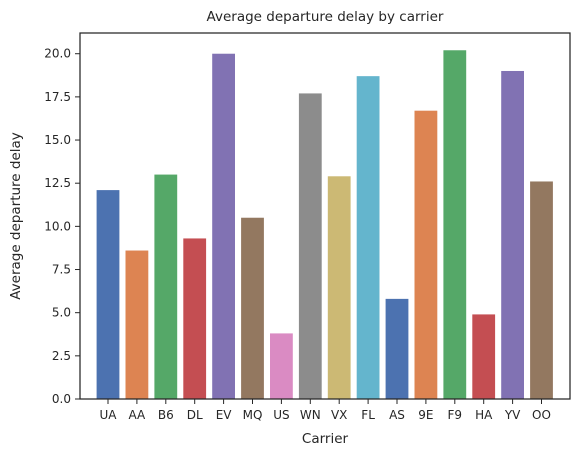 The height and width of the screenshot is (457, 579). I want to click on bar-dl, so click(195, 318).